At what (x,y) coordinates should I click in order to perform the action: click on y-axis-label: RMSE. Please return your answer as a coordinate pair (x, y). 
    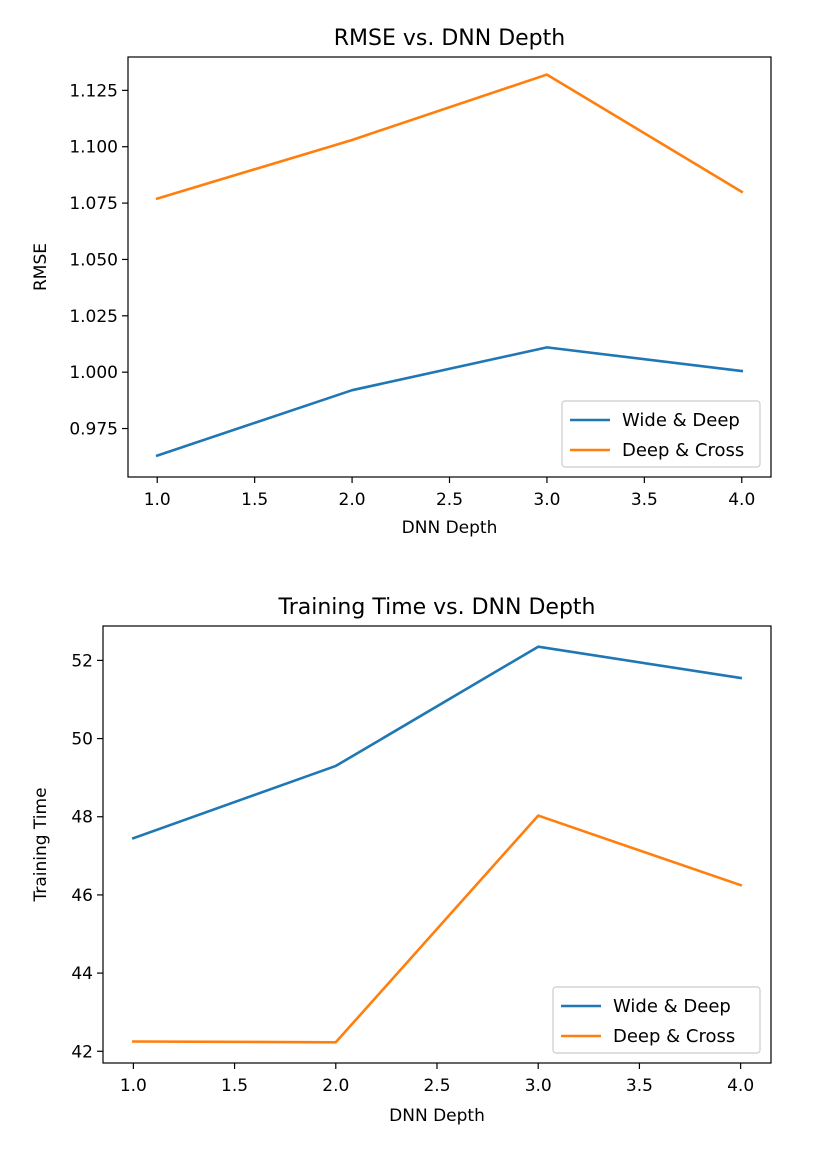
    Looking at the image, I should click on (41, 267).